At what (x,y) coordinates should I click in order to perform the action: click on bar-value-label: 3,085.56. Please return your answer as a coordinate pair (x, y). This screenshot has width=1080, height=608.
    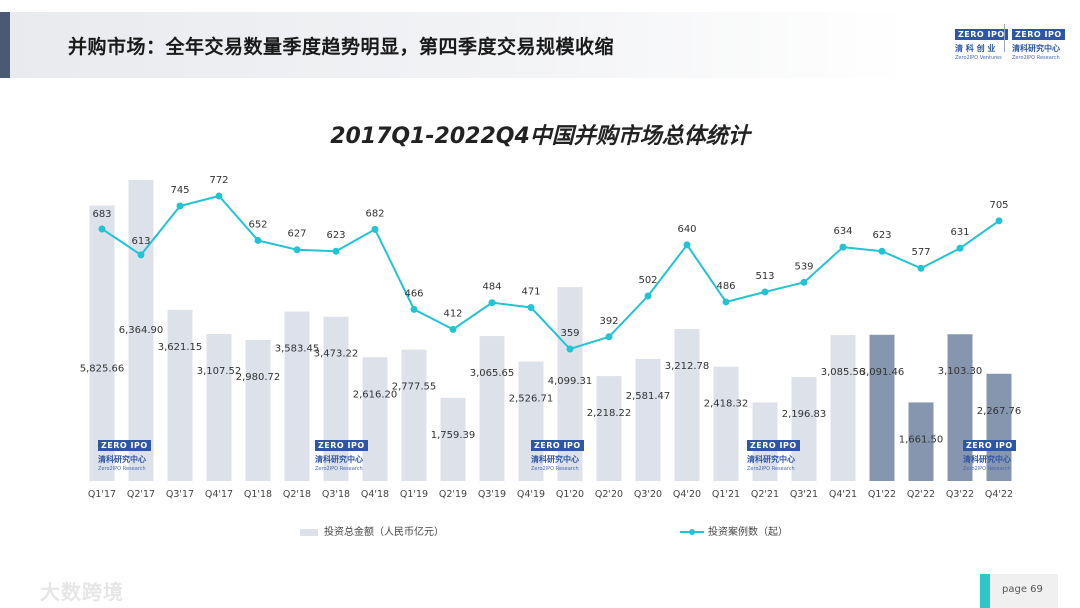
    Looking at the image, I should click on (843, 372).